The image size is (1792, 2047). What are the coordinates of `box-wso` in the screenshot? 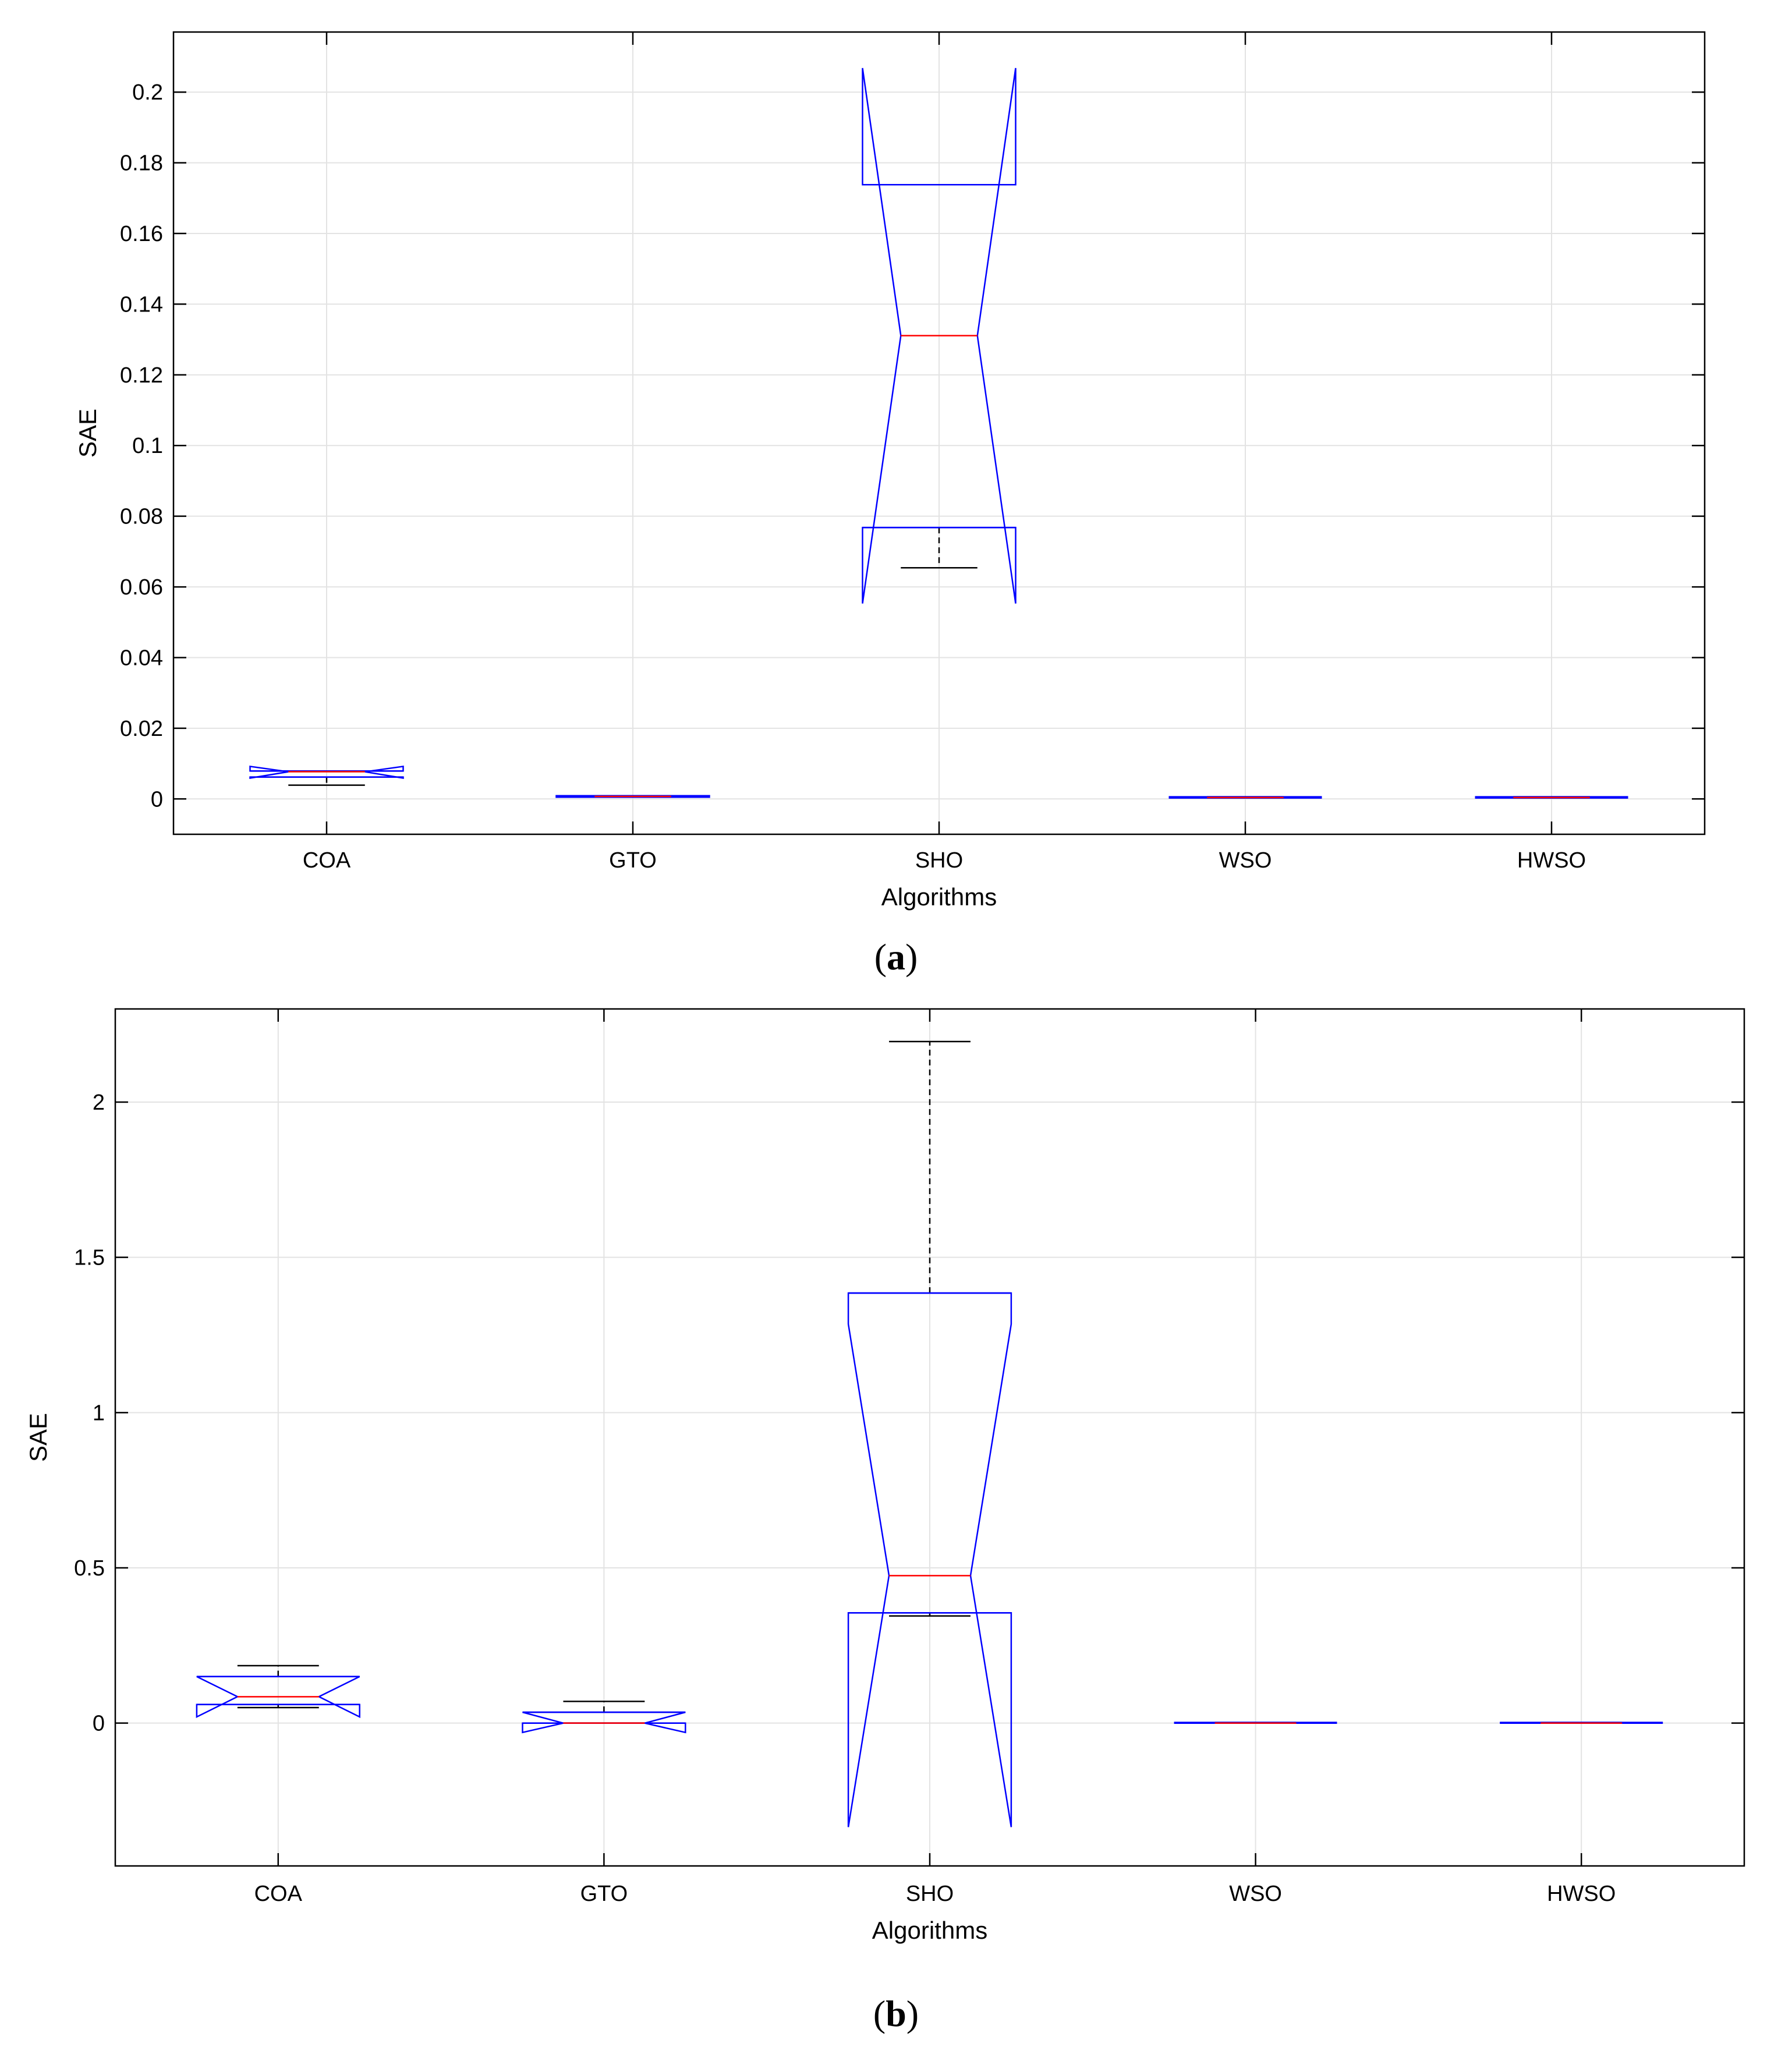 It's located at (1245, 797).